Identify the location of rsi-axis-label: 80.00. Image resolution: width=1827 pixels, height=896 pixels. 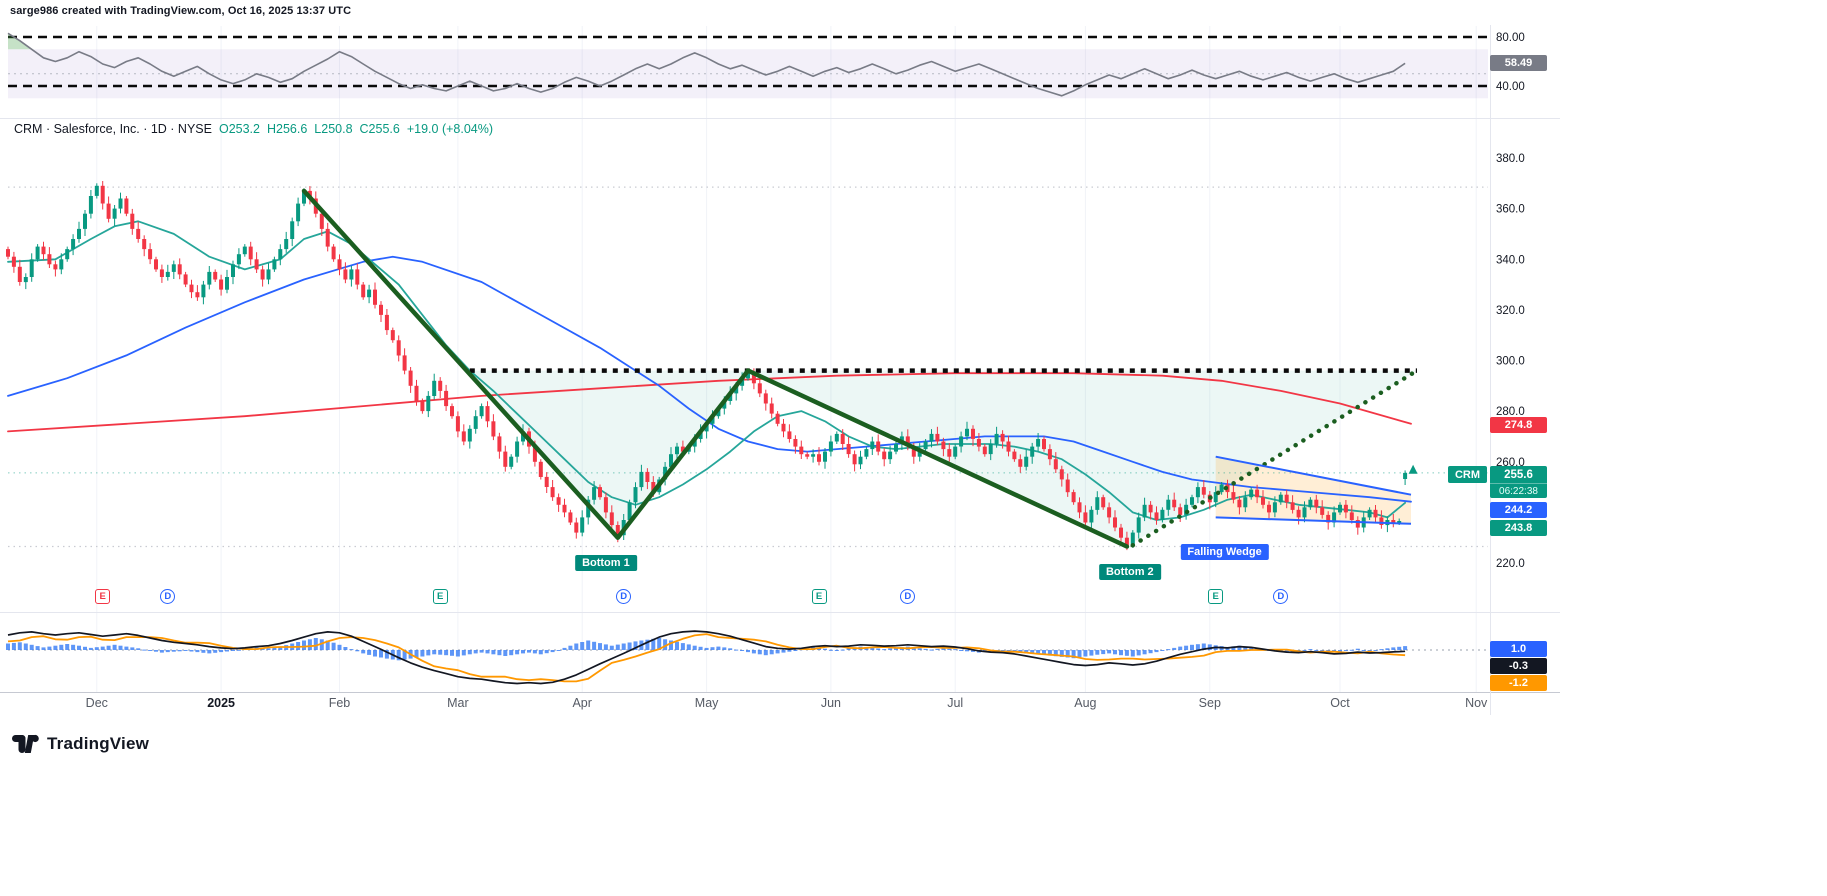
(1510, 38).